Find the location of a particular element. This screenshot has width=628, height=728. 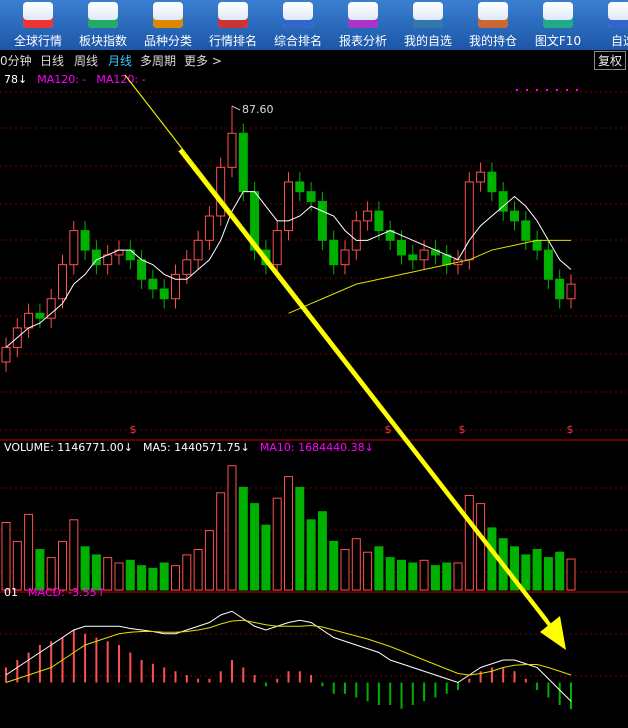

adjust-button: 复权 is located at coordinates (609, 60).